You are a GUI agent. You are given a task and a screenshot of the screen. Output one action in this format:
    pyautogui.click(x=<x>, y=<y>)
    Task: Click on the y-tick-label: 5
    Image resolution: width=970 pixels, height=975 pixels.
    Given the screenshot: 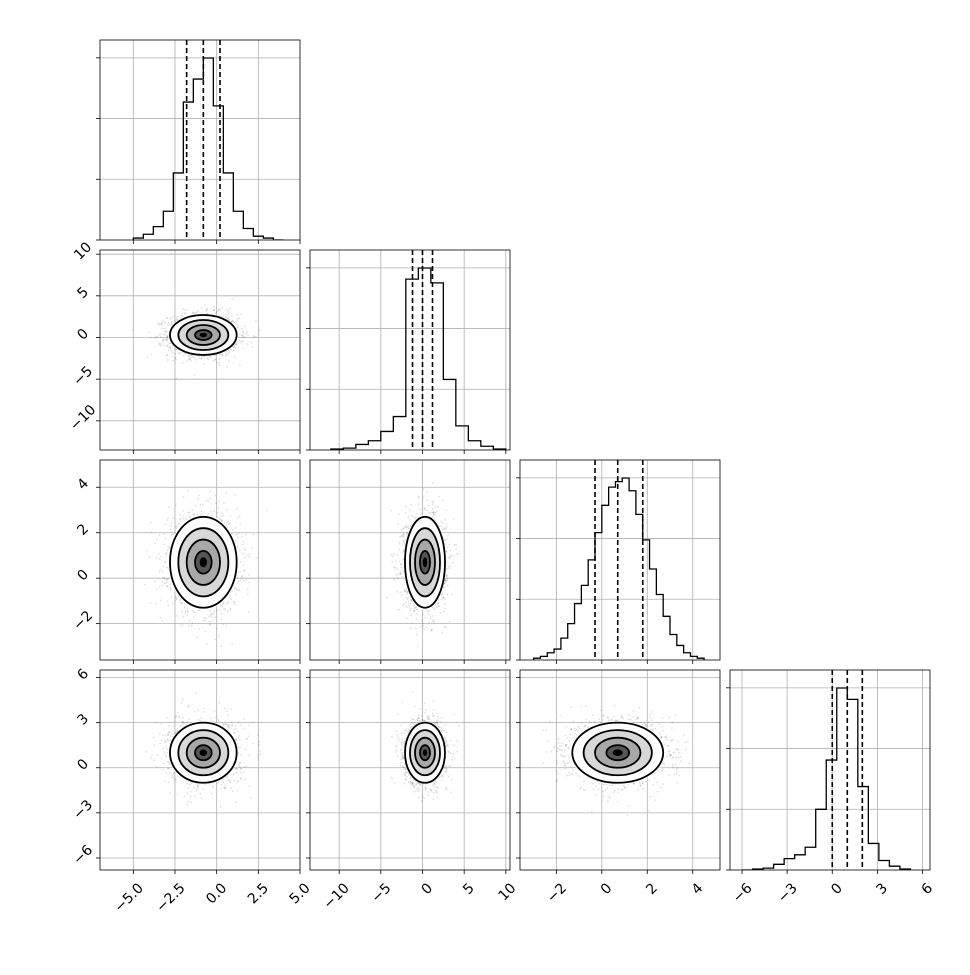 What is the action you would take?
    pyautogui.click(x=83, y=293)
    